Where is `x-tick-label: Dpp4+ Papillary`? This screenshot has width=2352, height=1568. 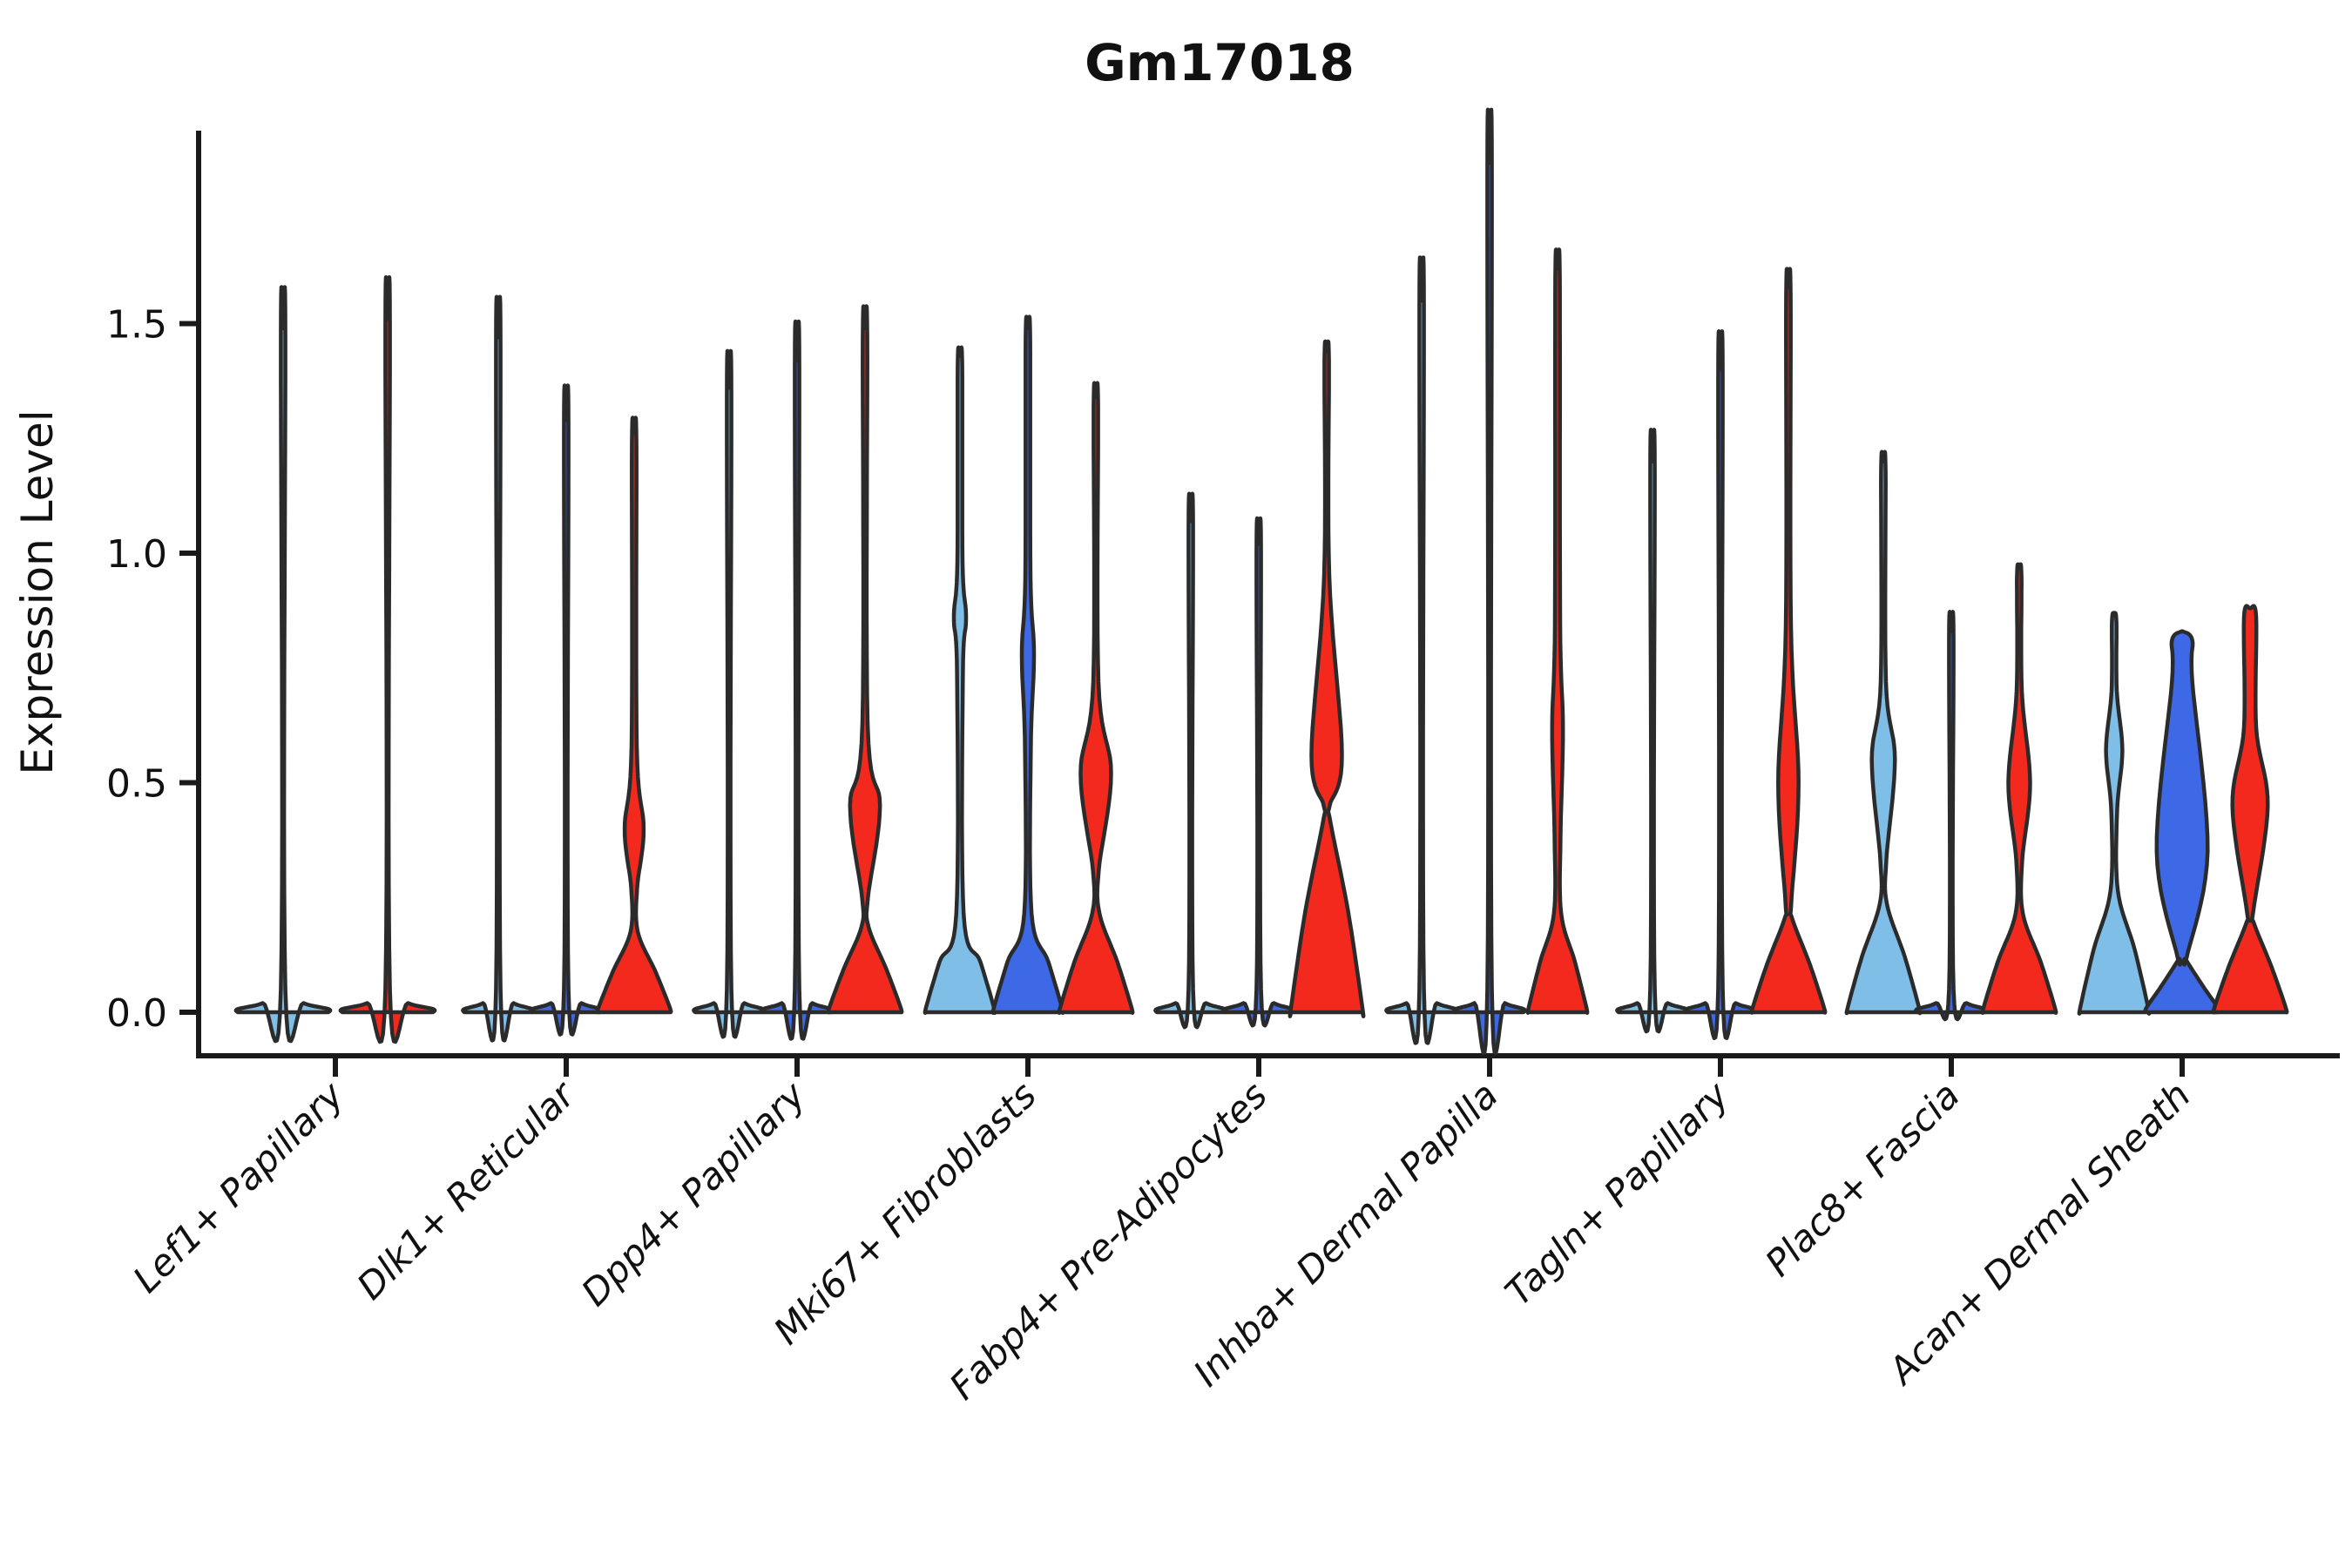
x-tick-label: Dpp4+ Papillary is located at coordinates (693, 1194).